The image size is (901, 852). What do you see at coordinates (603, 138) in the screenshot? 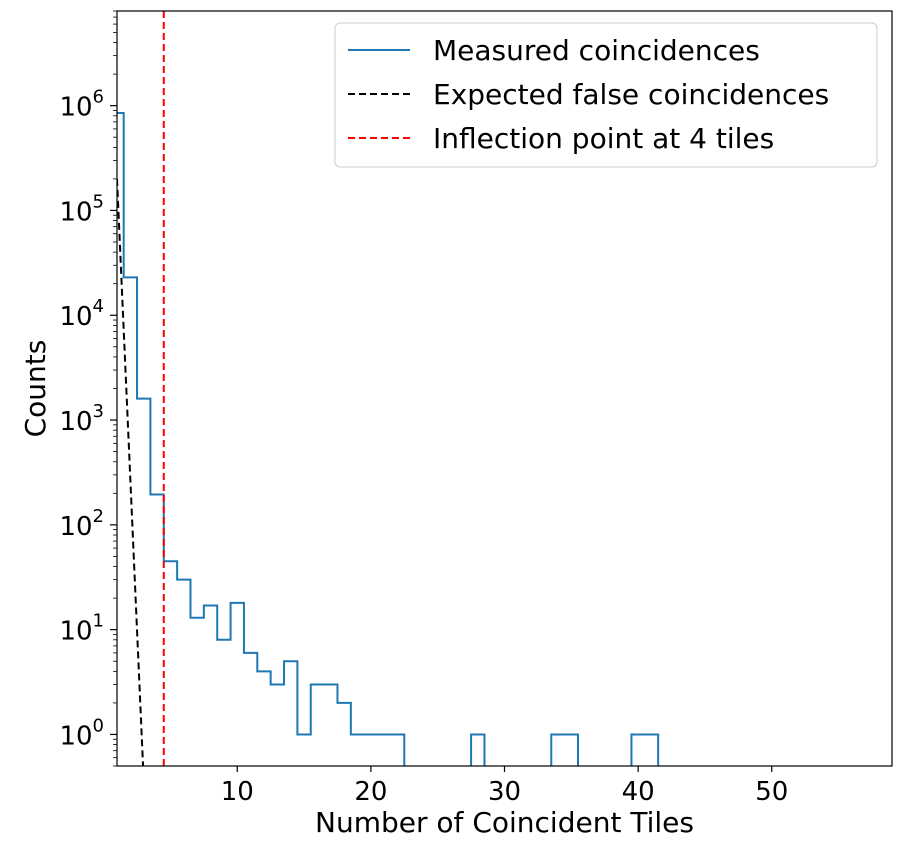
I see `legend-label: Inflection point at 4 tiles` at bounding box center [603, 138].